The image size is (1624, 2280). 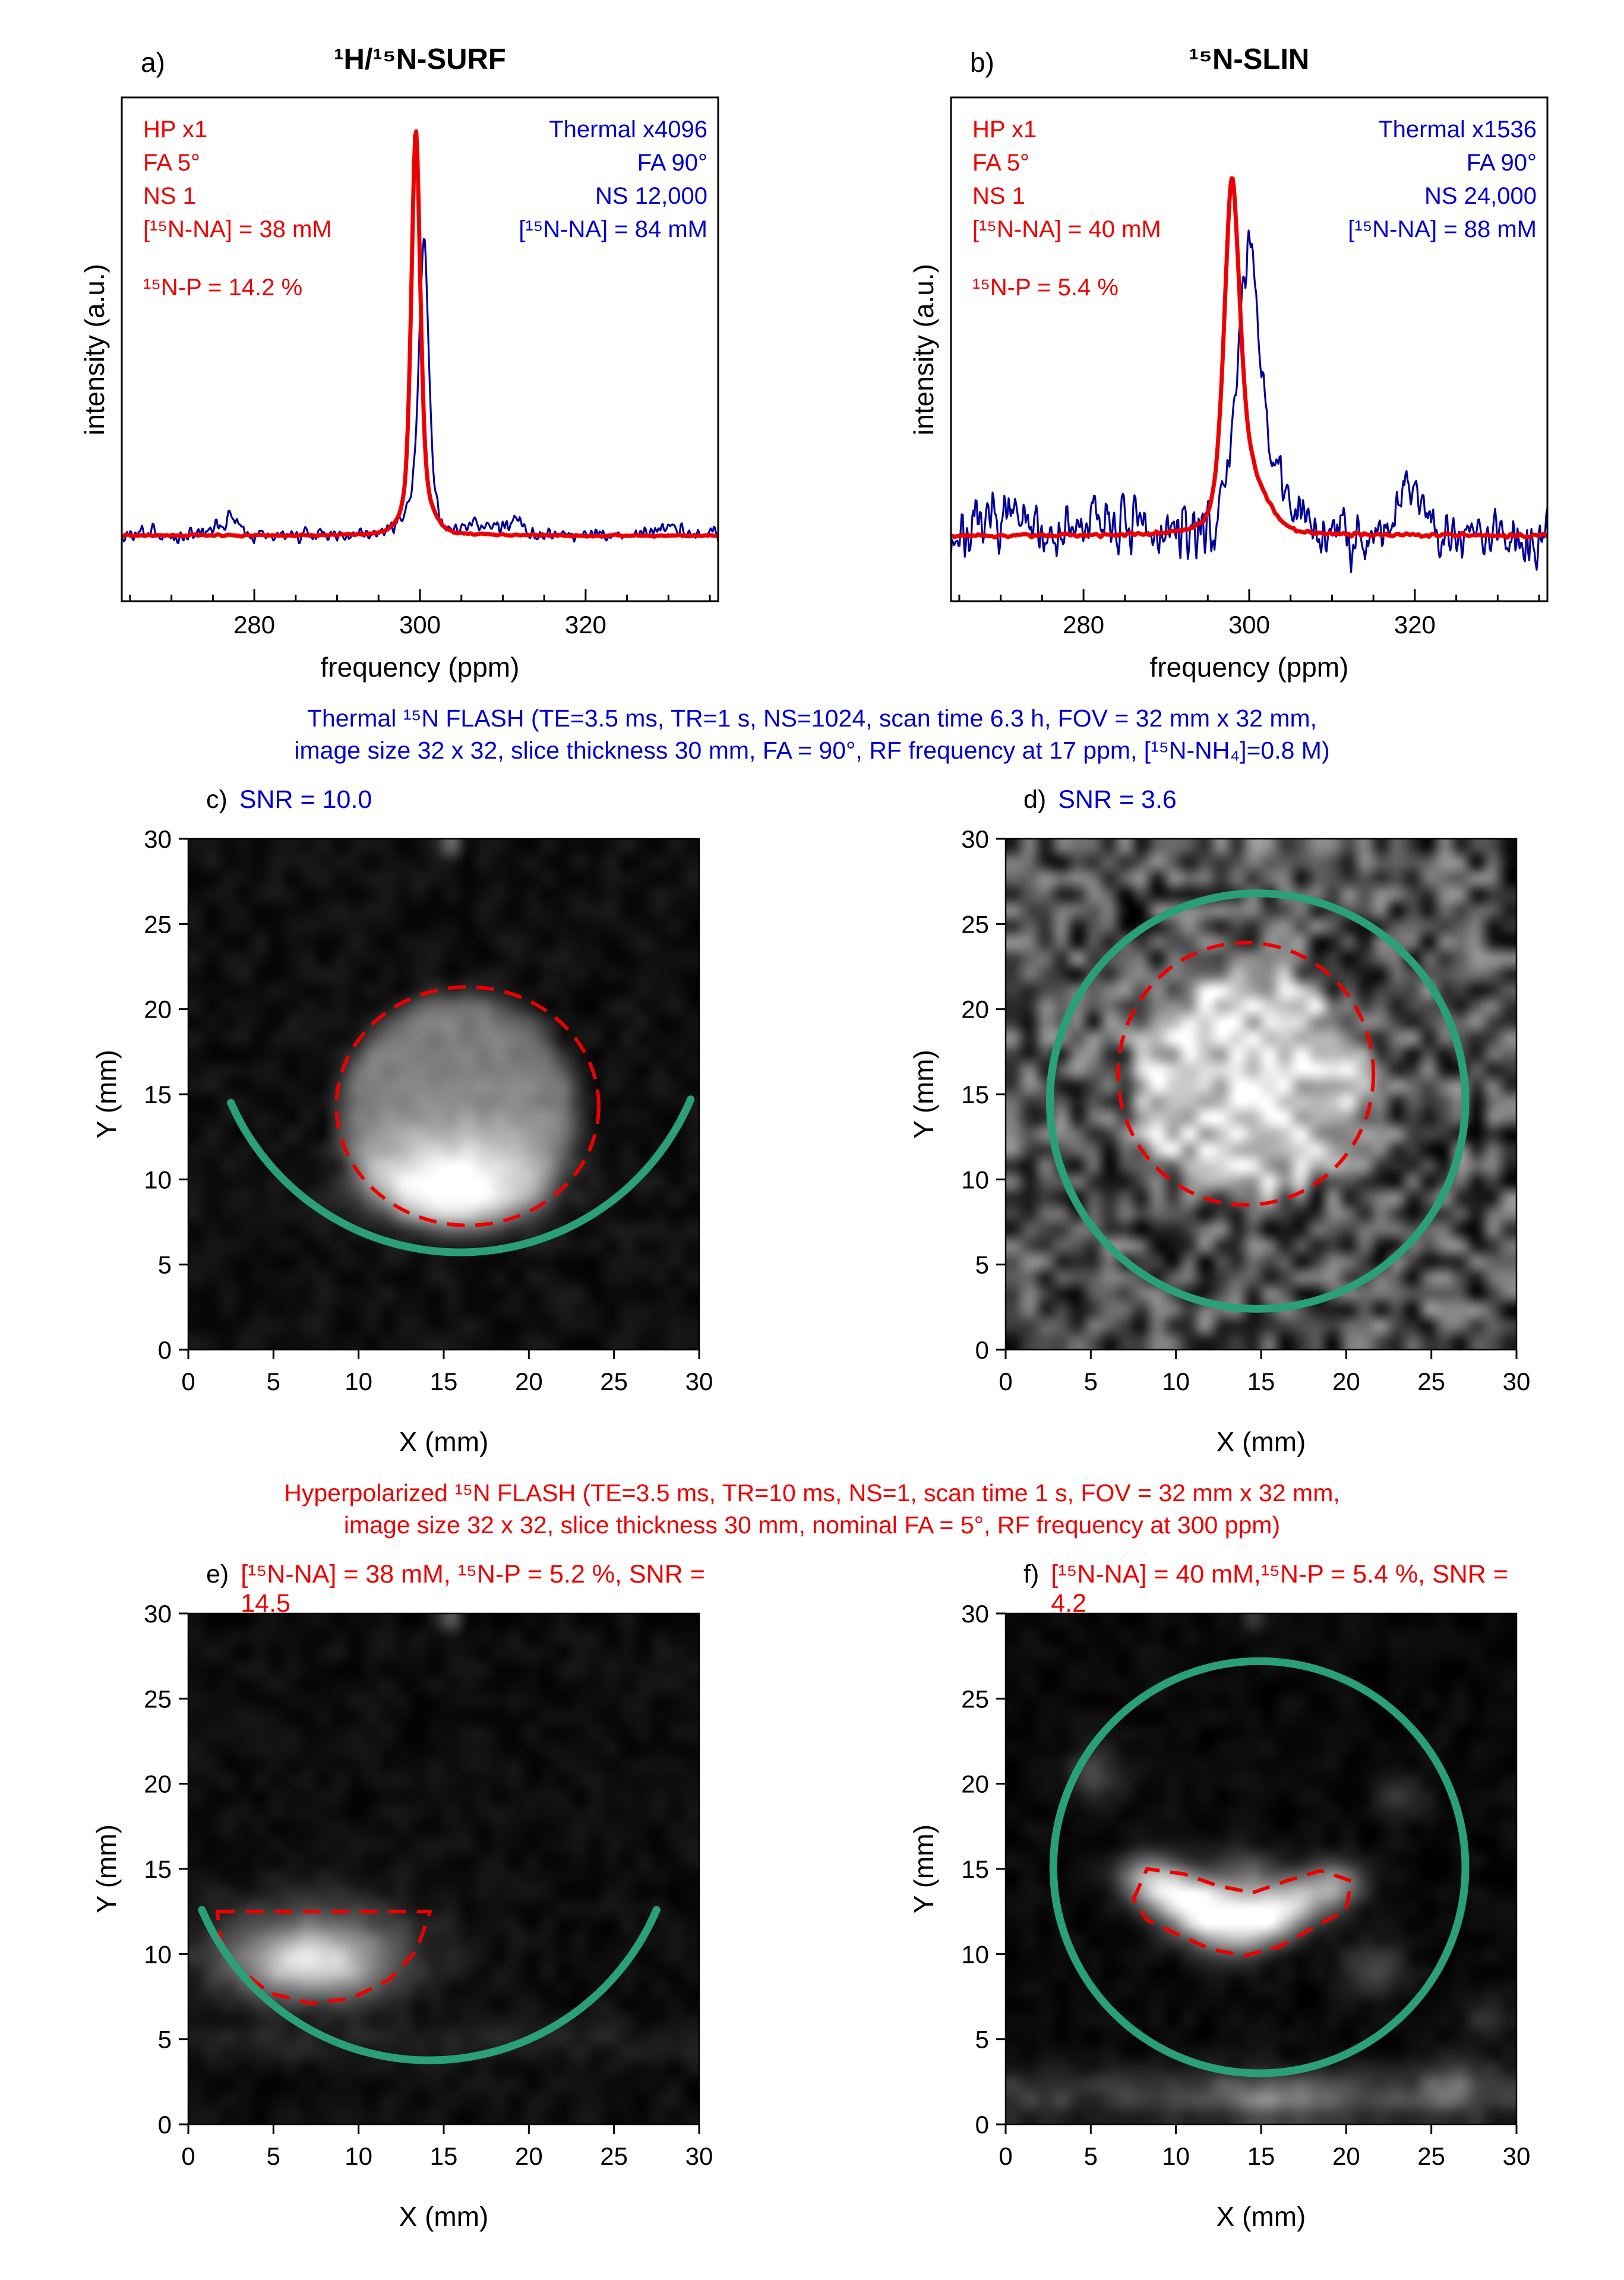 I want to click on mri-image-e: 0 0 5 5 10 10 15 15 20 20 25 25 30 30, so click(x=426, y=1899).